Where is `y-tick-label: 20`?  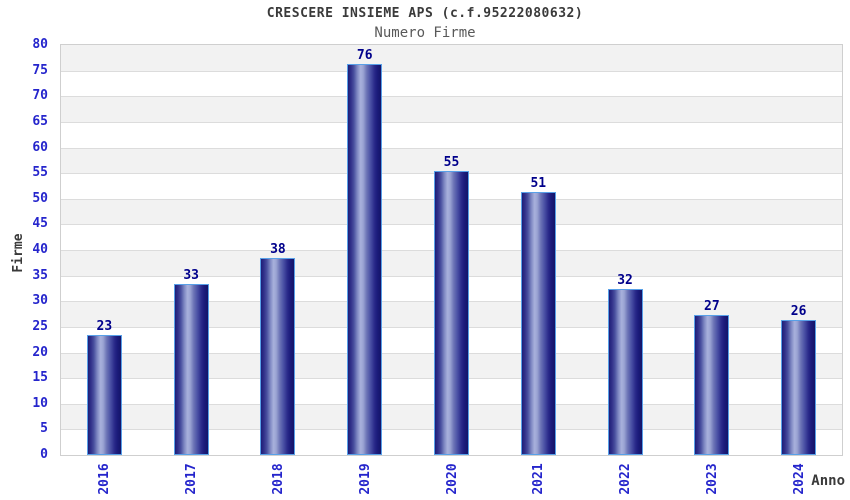 y-tick-label: 20 is located at coordinates (40, 352).